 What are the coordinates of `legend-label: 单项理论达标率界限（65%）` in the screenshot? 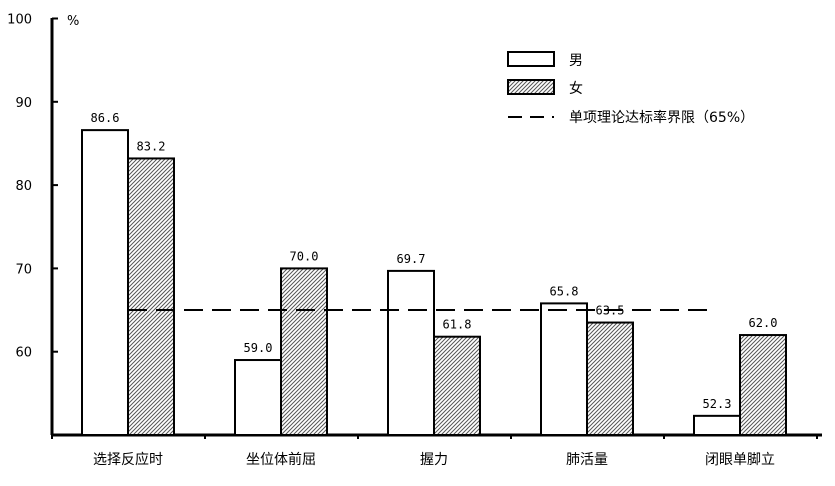 It's located at (661, 117).